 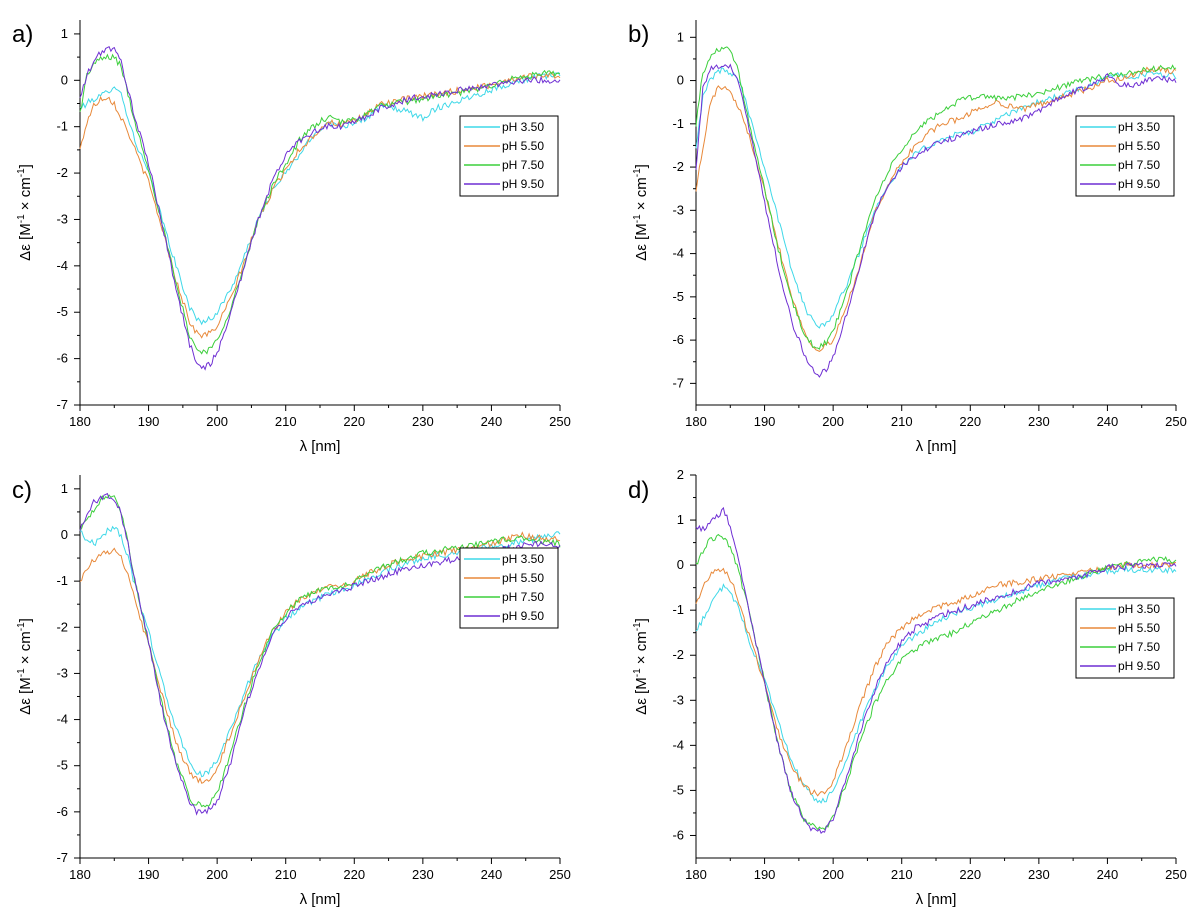 What do you see at coordinates (22, 34) in the screenshot?
I see `panel-letter: a)` at bounding box center [22, 34].